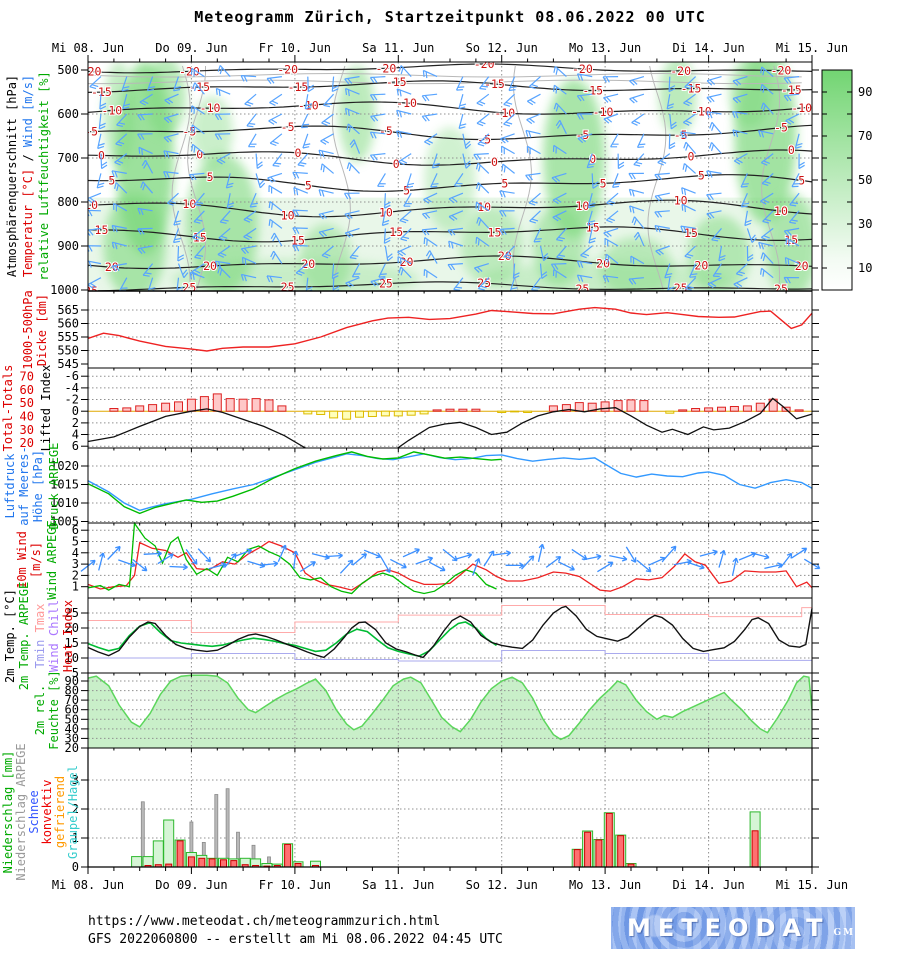 This screenshot has height=960, width=900. I want to click on p8-axis-label: Niederschlag ARPEGE, so click(21, 812).